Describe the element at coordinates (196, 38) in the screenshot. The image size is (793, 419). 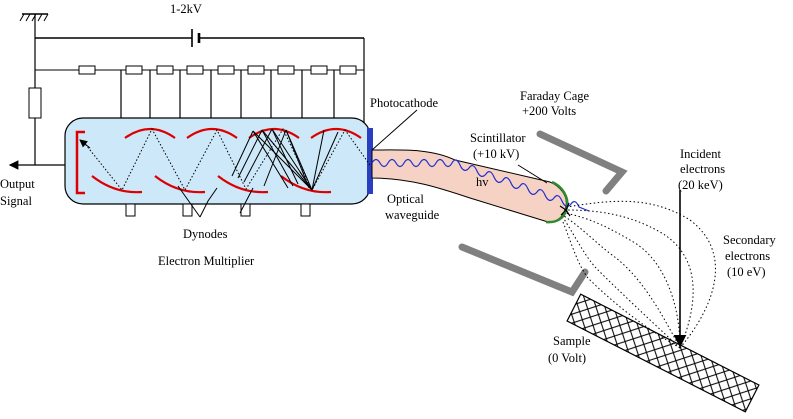
I see `battery-icon` at that location.